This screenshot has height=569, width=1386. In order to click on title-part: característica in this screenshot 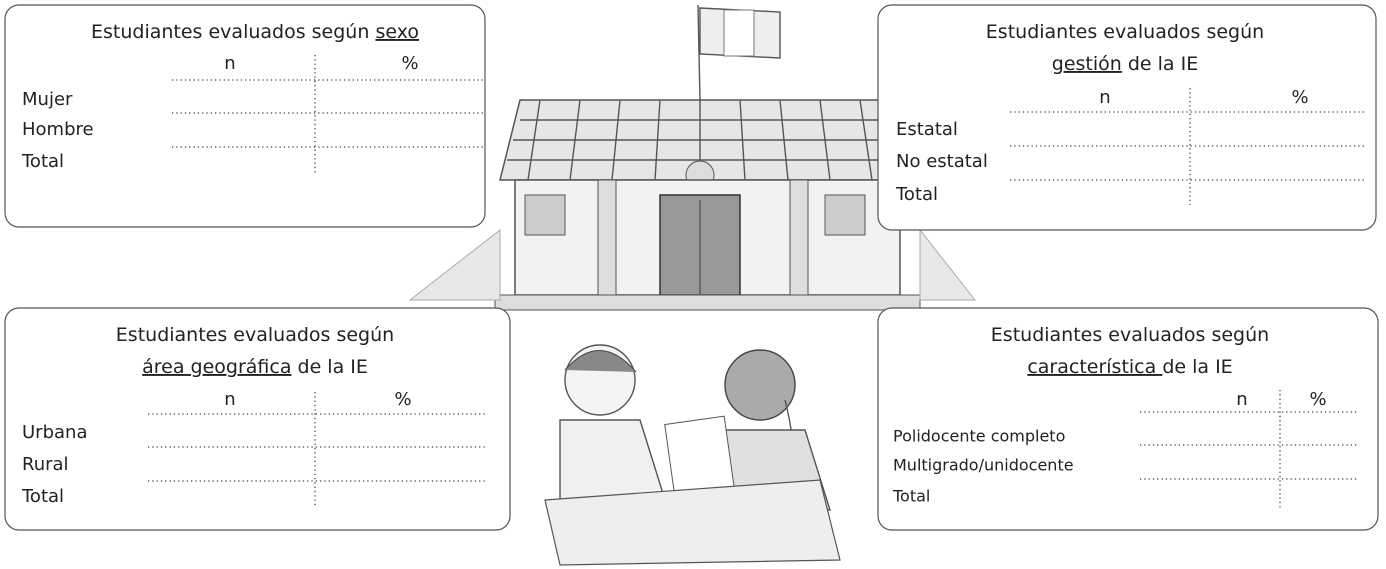, I will do `click(1094, 367)`.